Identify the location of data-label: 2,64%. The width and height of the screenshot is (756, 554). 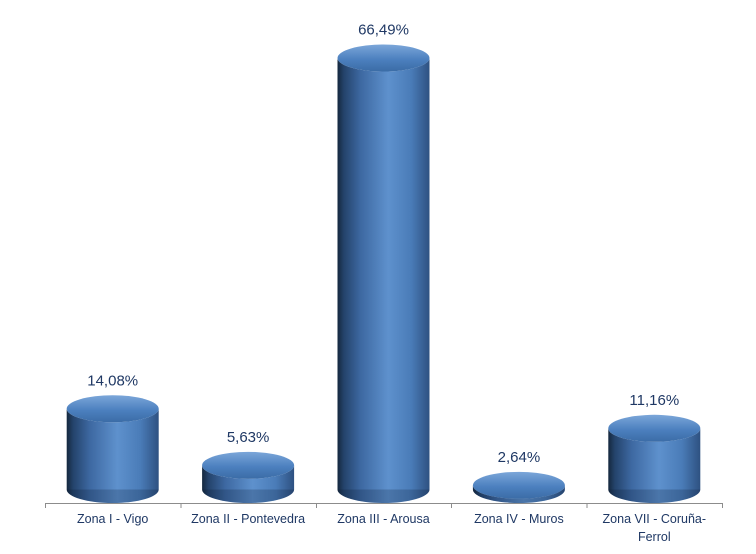
(519, 457).